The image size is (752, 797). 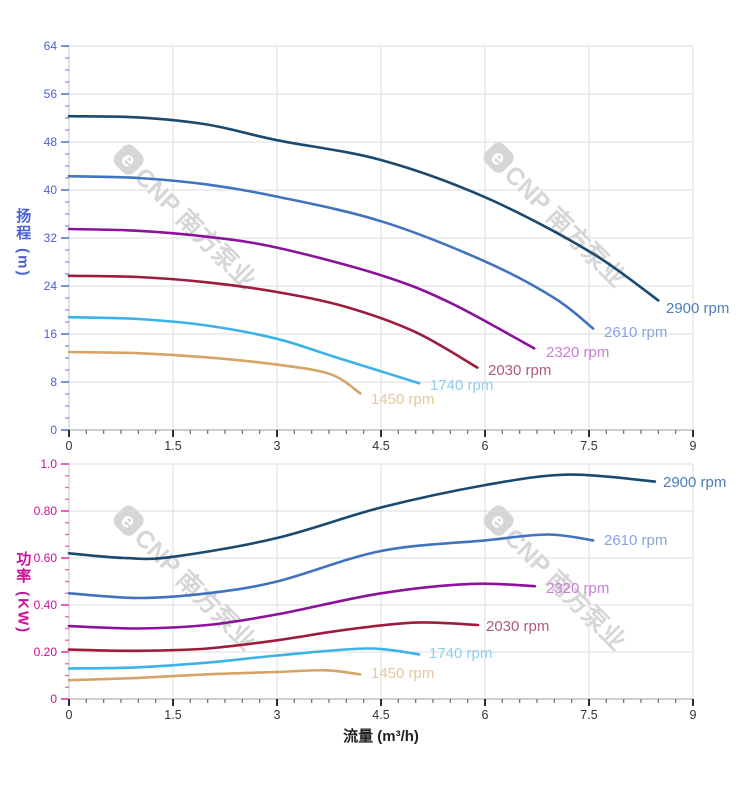 I want to click on y-tick-label: 1.0, so click(x=48, y=464).